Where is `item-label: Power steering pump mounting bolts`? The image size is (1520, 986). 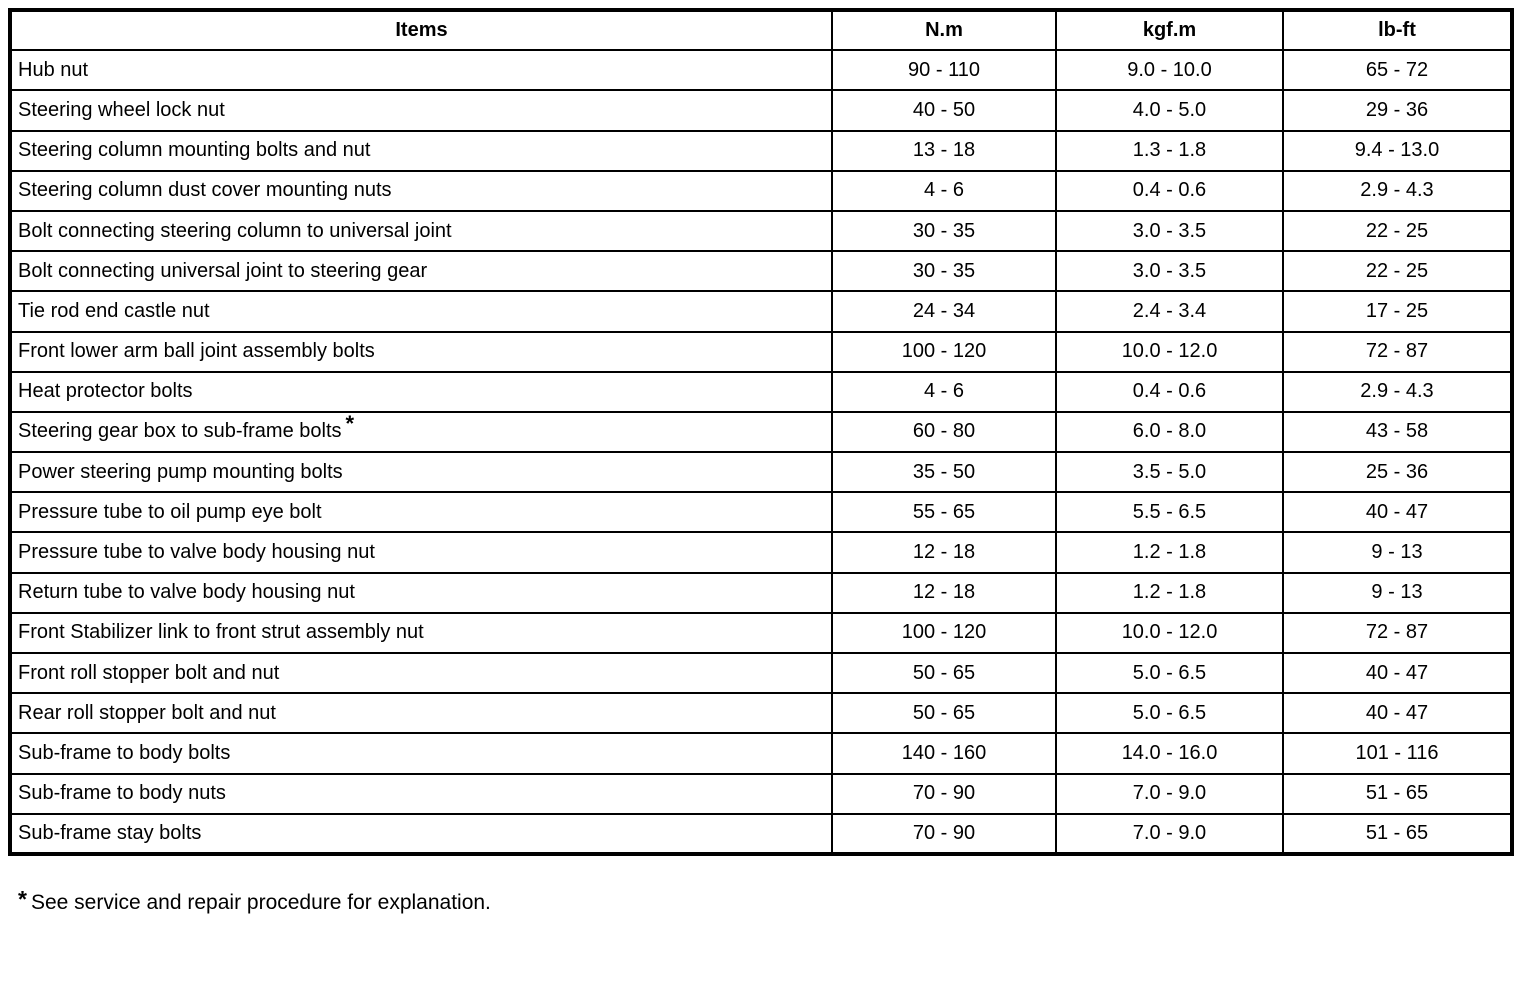
item-label: Power steering pump mounting bolts is located at coordinates (180, 471).